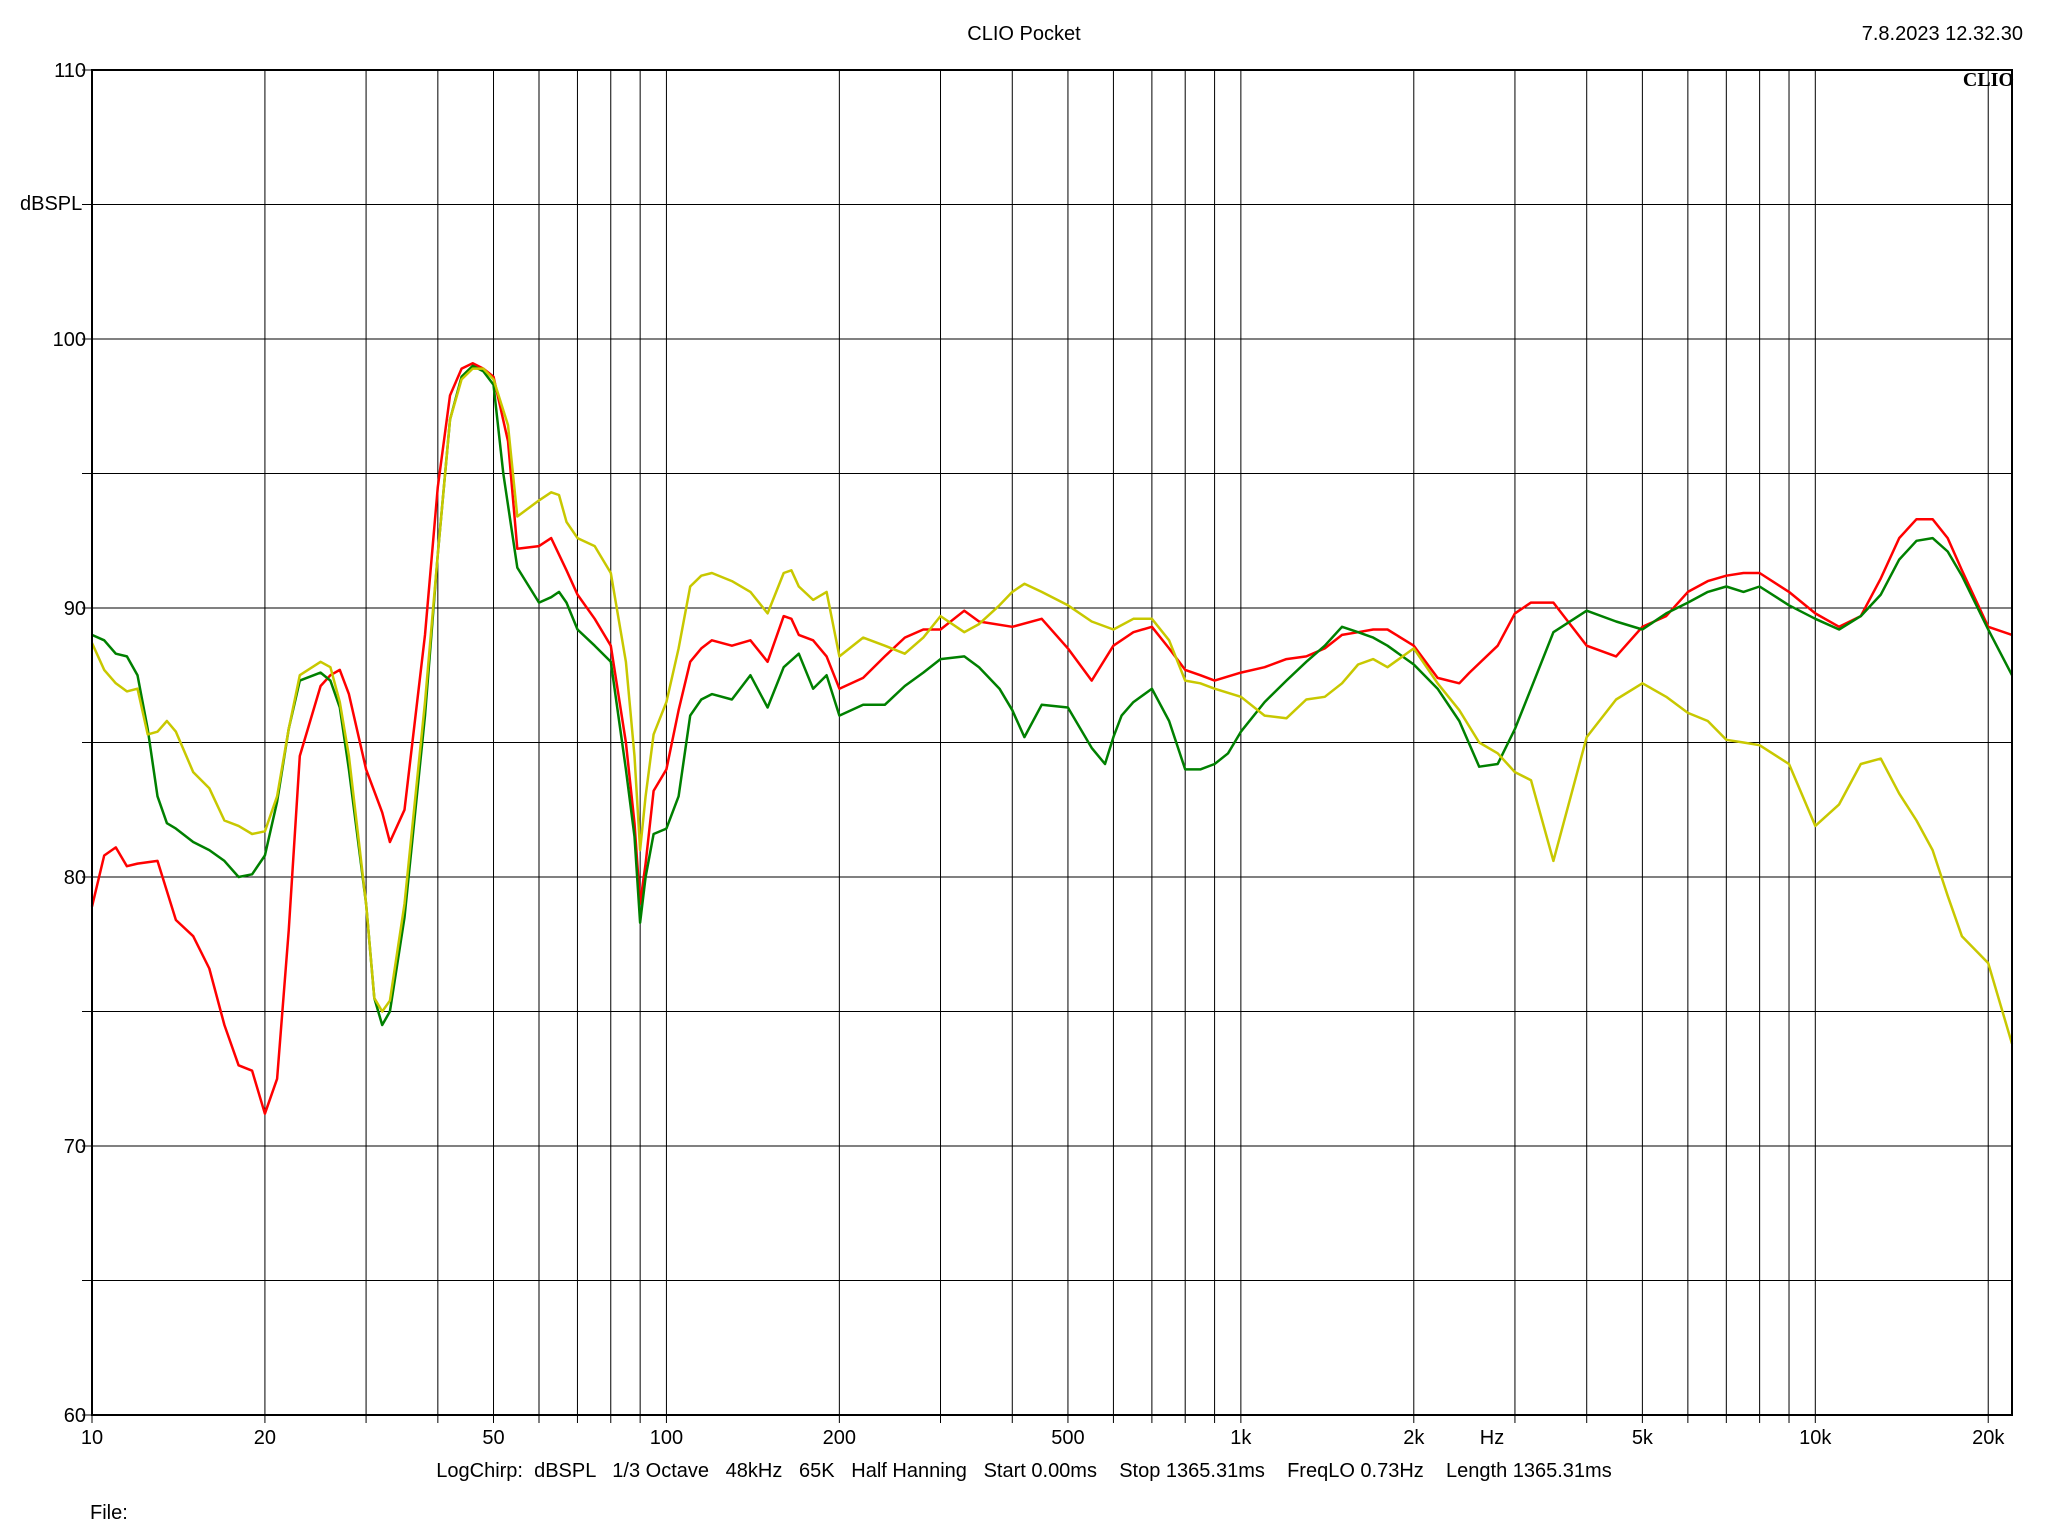 The height and width of the screenshot is (1536, 2048). Describe the element at coordinates (75, 1147) in the screenshot. I see `y-tick-label: 70` at that location.